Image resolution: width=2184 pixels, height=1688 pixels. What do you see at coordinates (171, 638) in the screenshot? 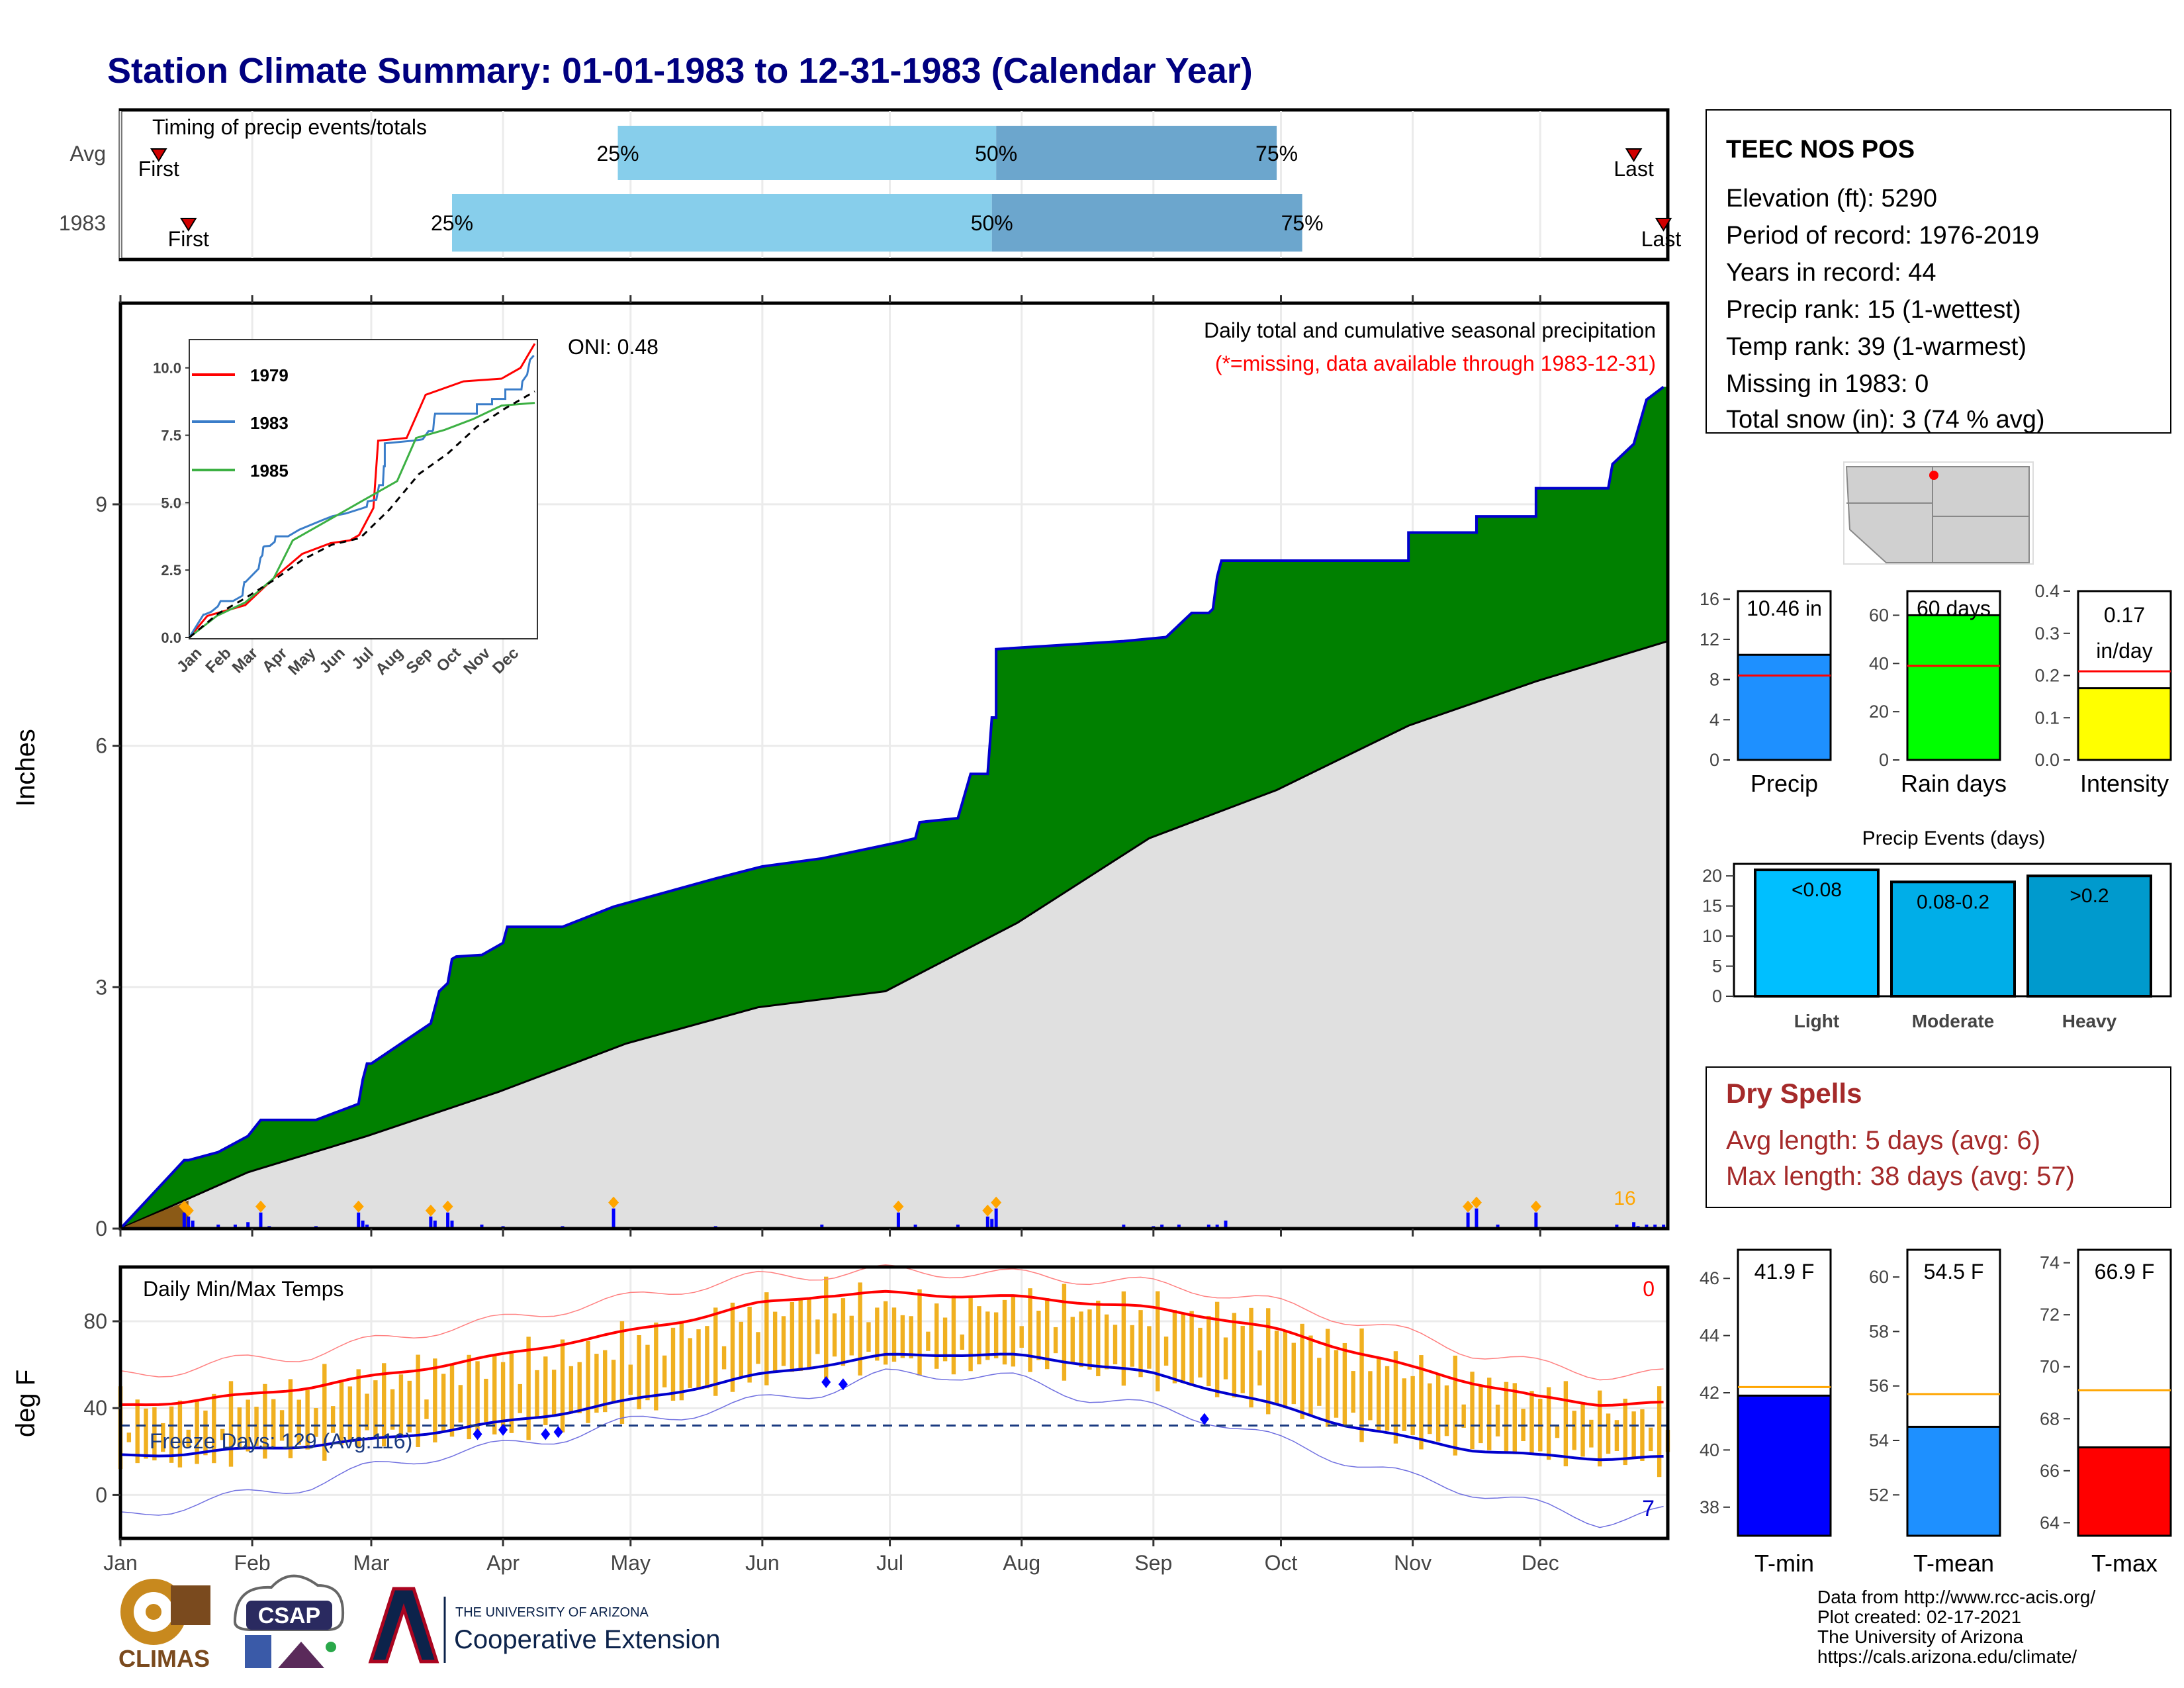
I see `inset-ytick-label: 0.0` at bounding box center [171, 638].